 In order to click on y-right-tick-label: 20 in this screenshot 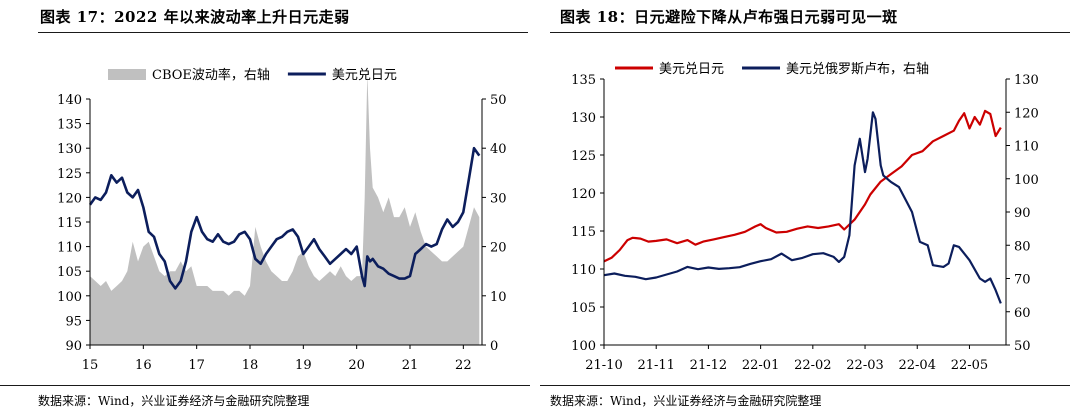, I will do `click(498, 248)`.